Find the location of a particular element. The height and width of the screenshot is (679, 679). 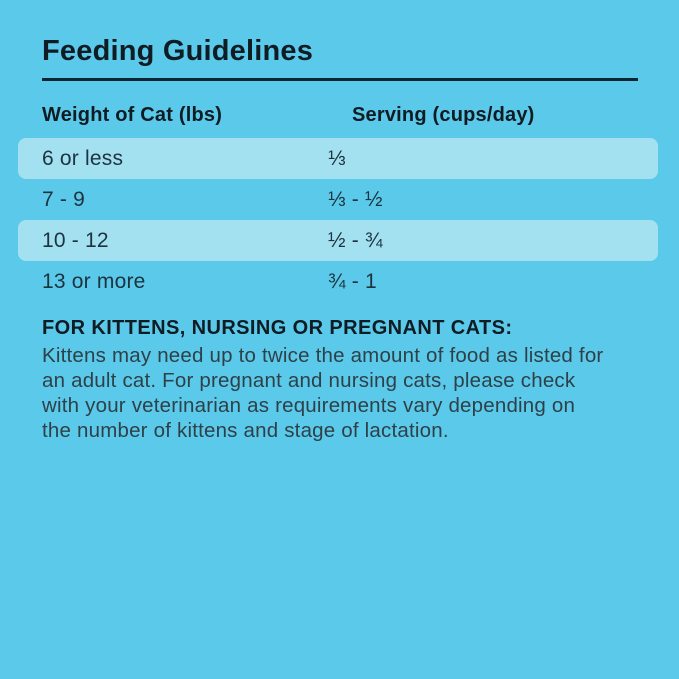

page-title: Feeding Guidelines is located at coordinates (178, 51).